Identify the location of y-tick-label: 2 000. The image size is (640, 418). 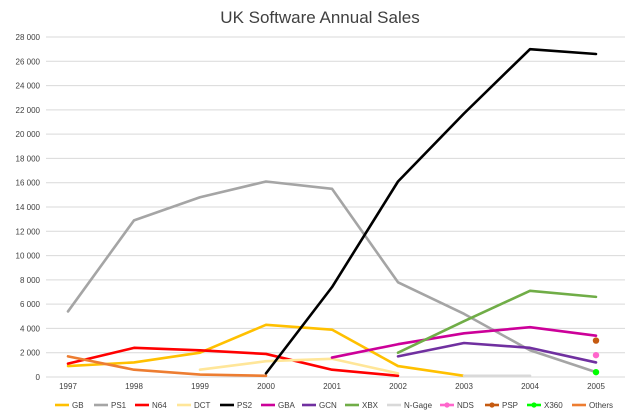
(30, 353).